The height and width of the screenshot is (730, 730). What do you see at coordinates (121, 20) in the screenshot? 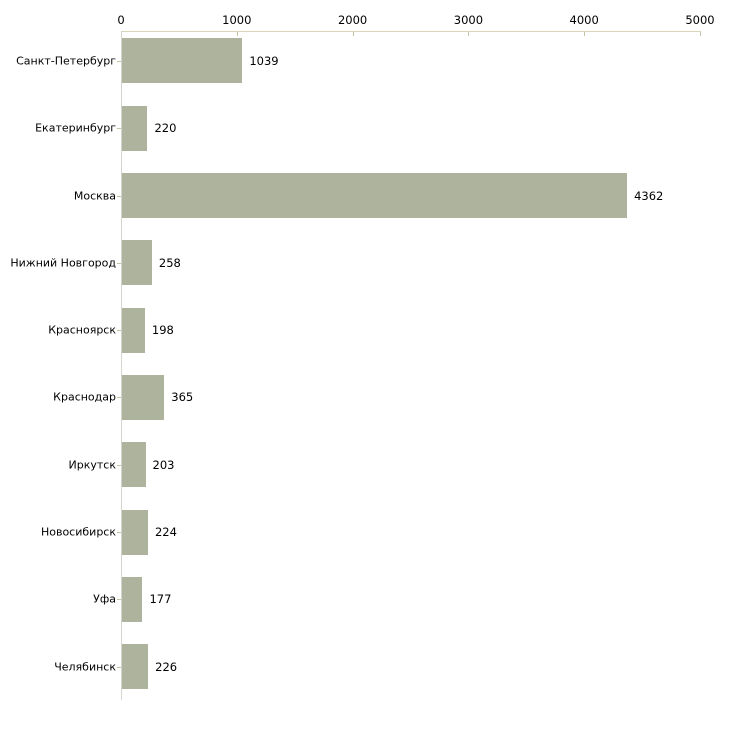
I see `x-tick-label: 0` at bounding box center [121, 20].